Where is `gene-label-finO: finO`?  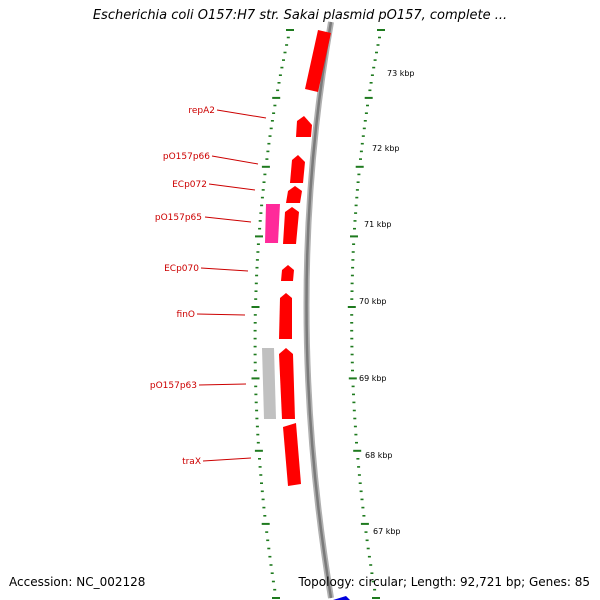
gene-label-finO: finO is located at coordinates (186, 315).